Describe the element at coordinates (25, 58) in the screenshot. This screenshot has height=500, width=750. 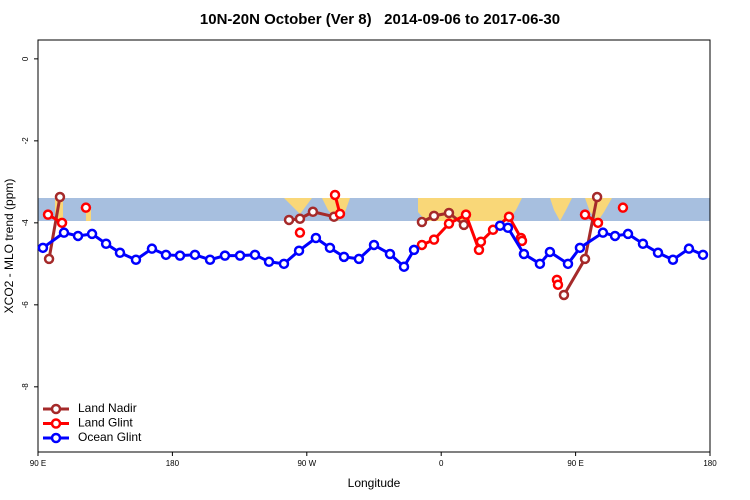
I see `y-tick-label: 0` at that location.